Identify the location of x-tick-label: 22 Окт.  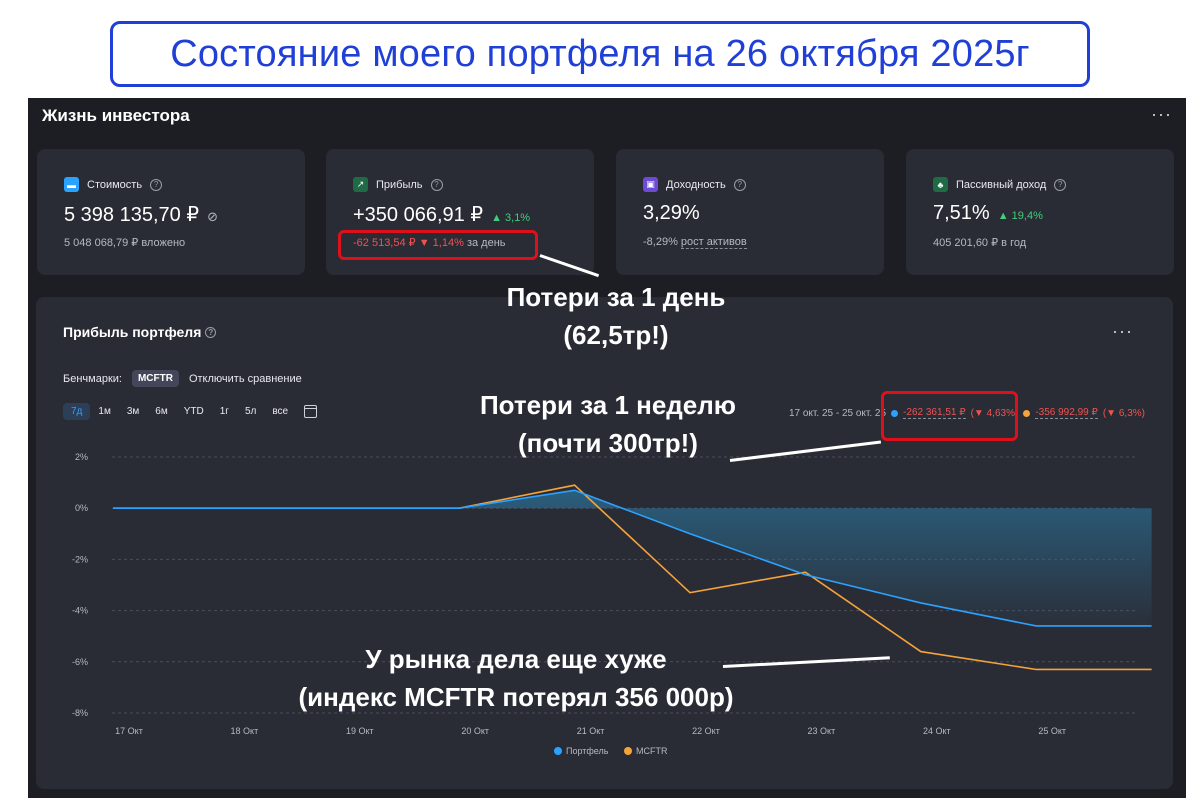
(706, 731).